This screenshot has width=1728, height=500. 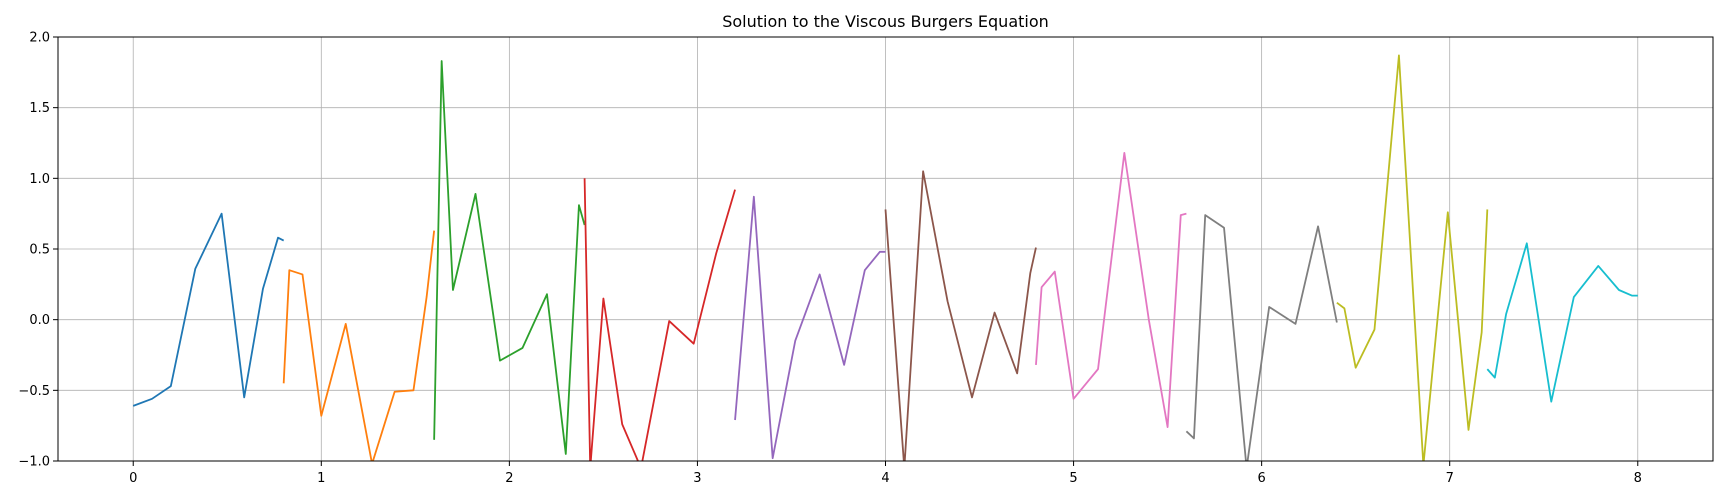 I want to click on y-tick-label-4: 1.0, so click(x=39, y=179).